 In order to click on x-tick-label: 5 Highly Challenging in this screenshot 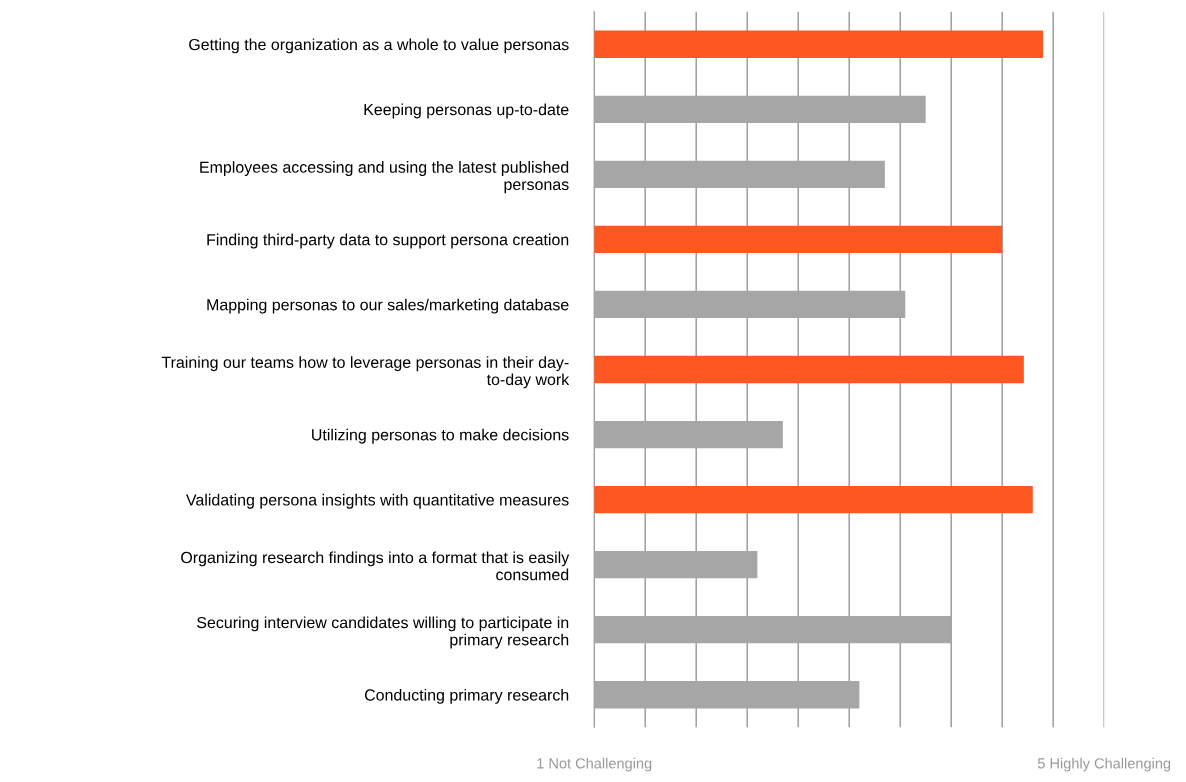, I will do `click(1104, 764)`.